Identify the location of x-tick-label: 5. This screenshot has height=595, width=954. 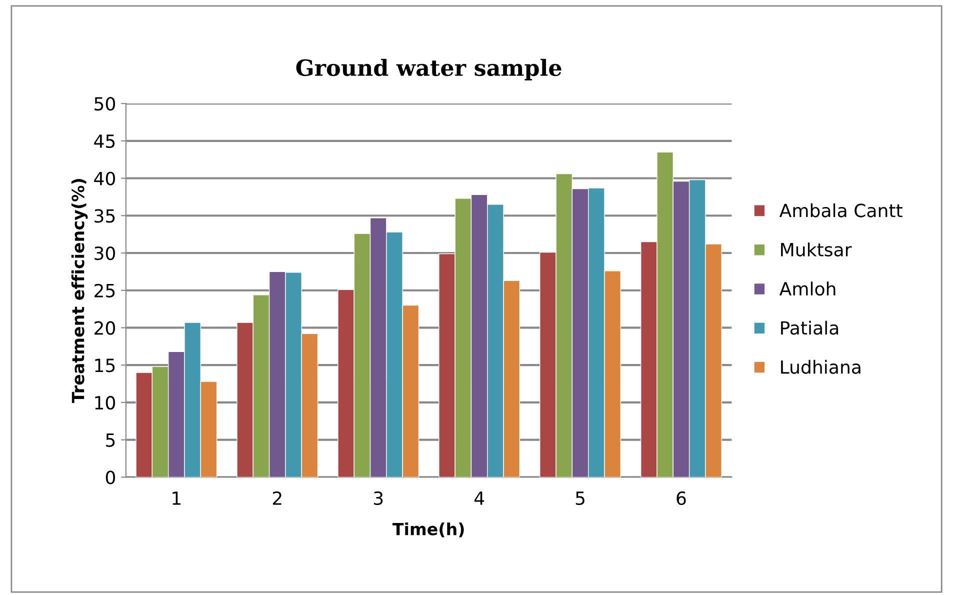
(580, 499).